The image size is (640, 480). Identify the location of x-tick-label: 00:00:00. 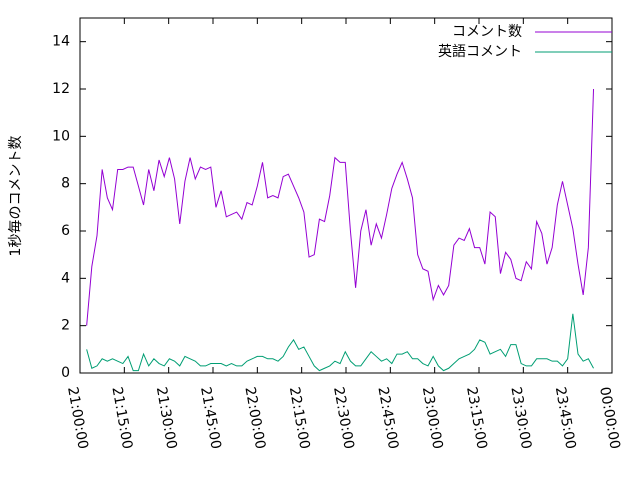
(609, 418).